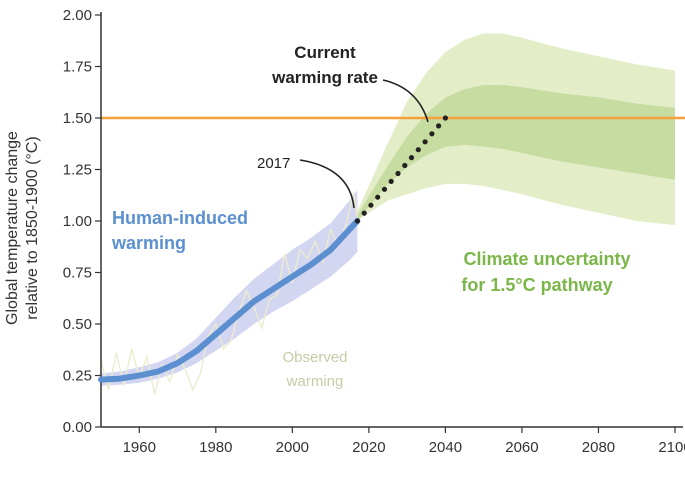 Image resolution: width=685 pixels, height=488 pixels. What do you see at coordinates (325, 52) in the screenshot?
I see `current-rate-label-1: Current` at bounding box center [325, 52].